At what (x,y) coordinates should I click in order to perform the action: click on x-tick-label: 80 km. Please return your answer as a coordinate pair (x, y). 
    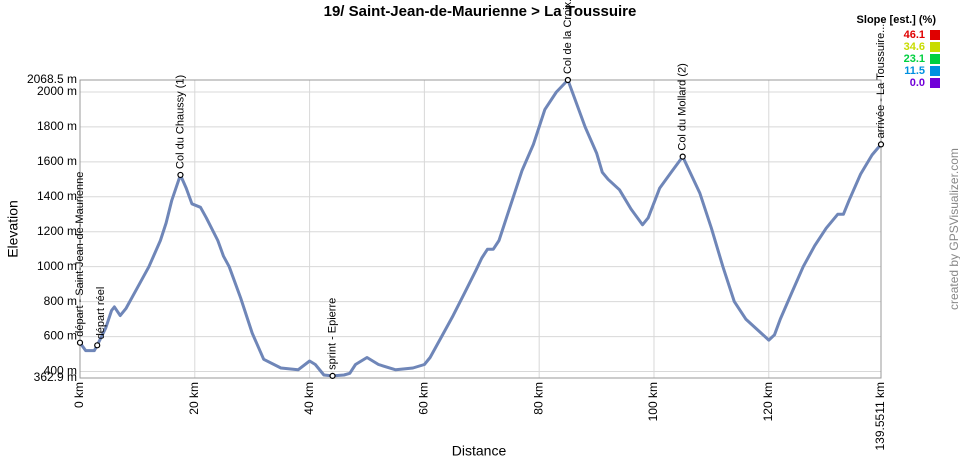
    Looking at the image, I should click on (538, 398).